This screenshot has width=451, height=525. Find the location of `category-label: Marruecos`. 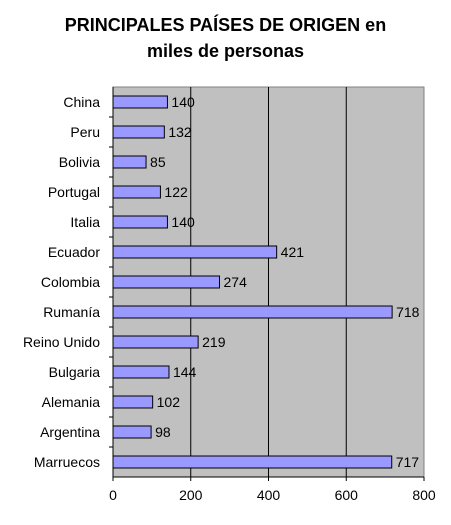

category-label: Marruecos is located at coordinates (67, 462).